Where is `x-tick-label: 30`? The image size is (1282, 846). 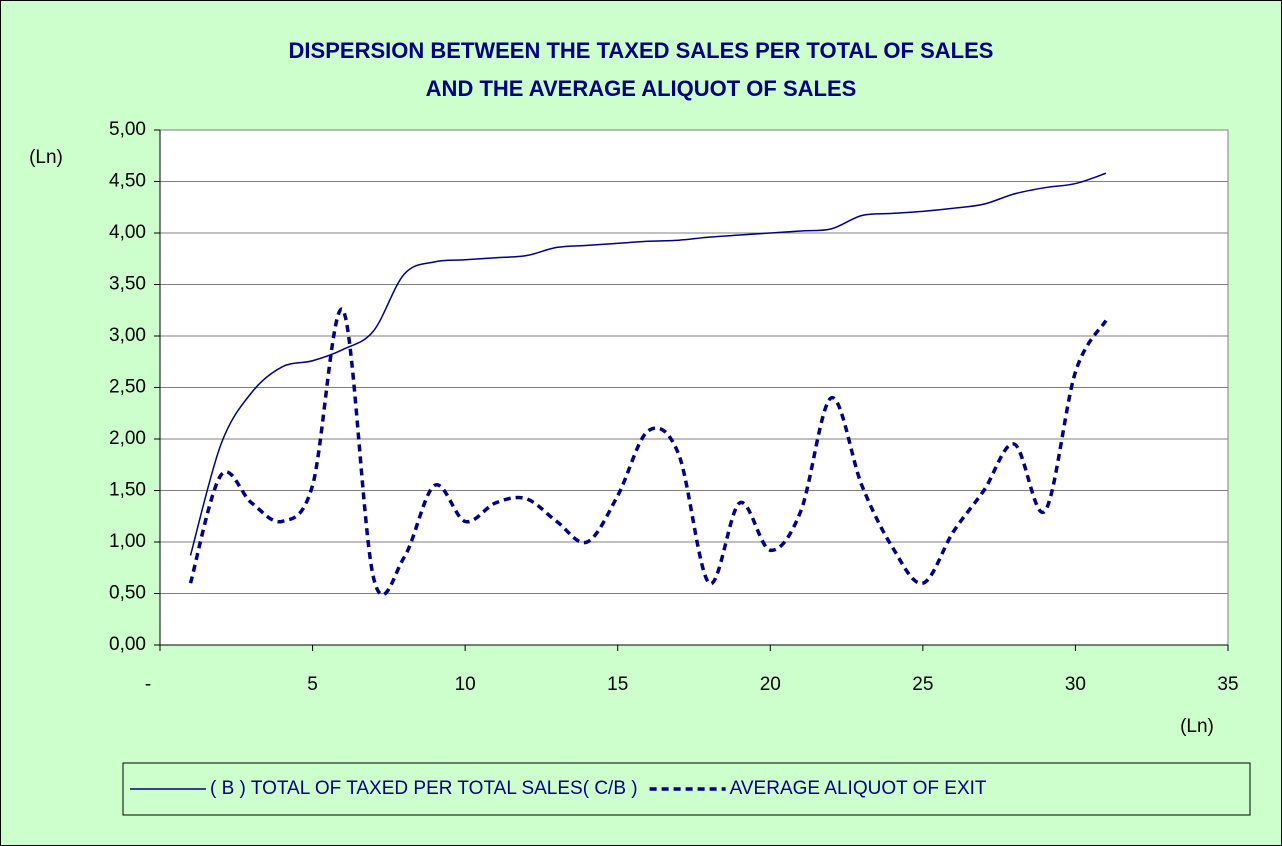
x-tick-label: 30 is located at coordinates (1075, 684).